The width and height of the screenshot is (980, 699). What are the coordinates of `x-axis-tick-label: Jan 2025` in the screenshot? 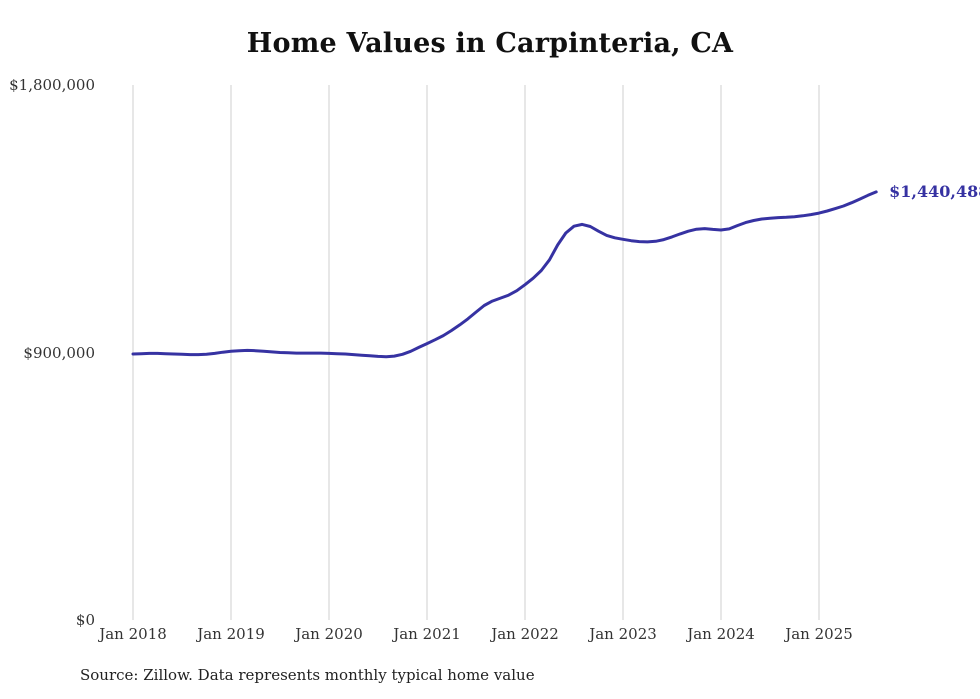 It's located at (819, 634).